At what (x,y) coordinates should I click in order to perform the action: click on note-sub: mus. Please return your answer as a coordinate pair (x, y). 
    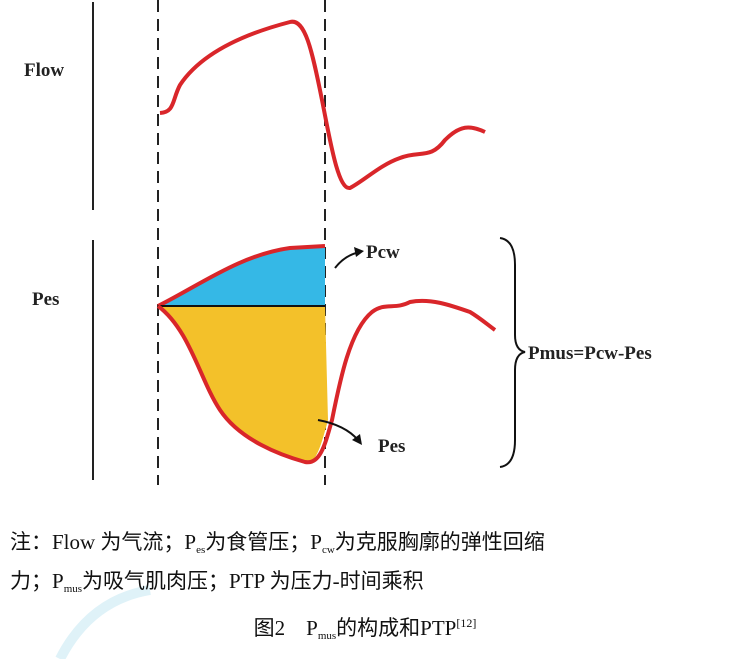
    Looking at the image, I should click on (73, 589).